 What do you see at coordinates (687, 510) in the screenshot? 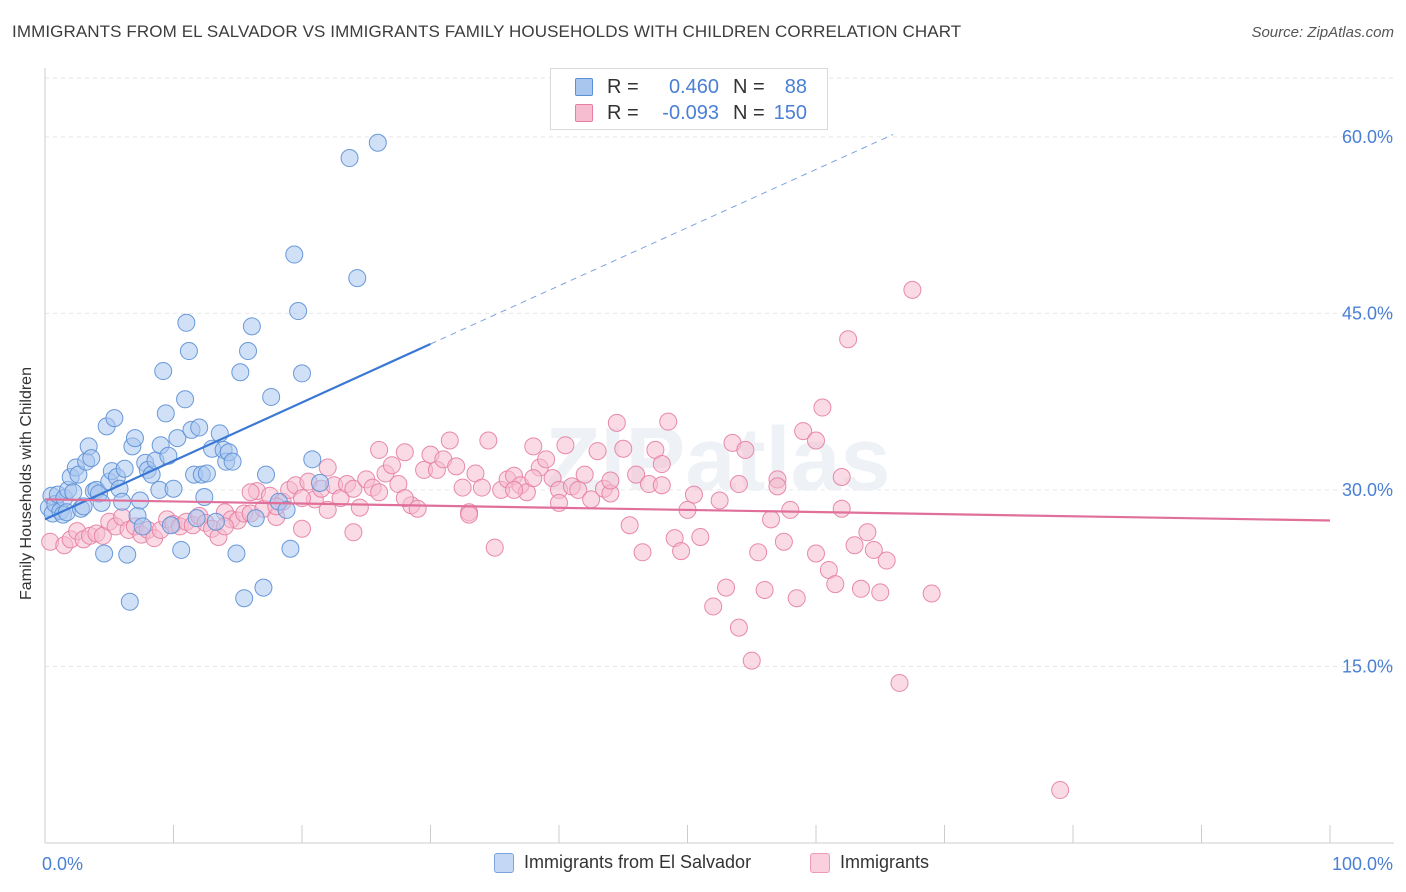
I see `immigrants-trend-line` at bounding box center [687, 510].